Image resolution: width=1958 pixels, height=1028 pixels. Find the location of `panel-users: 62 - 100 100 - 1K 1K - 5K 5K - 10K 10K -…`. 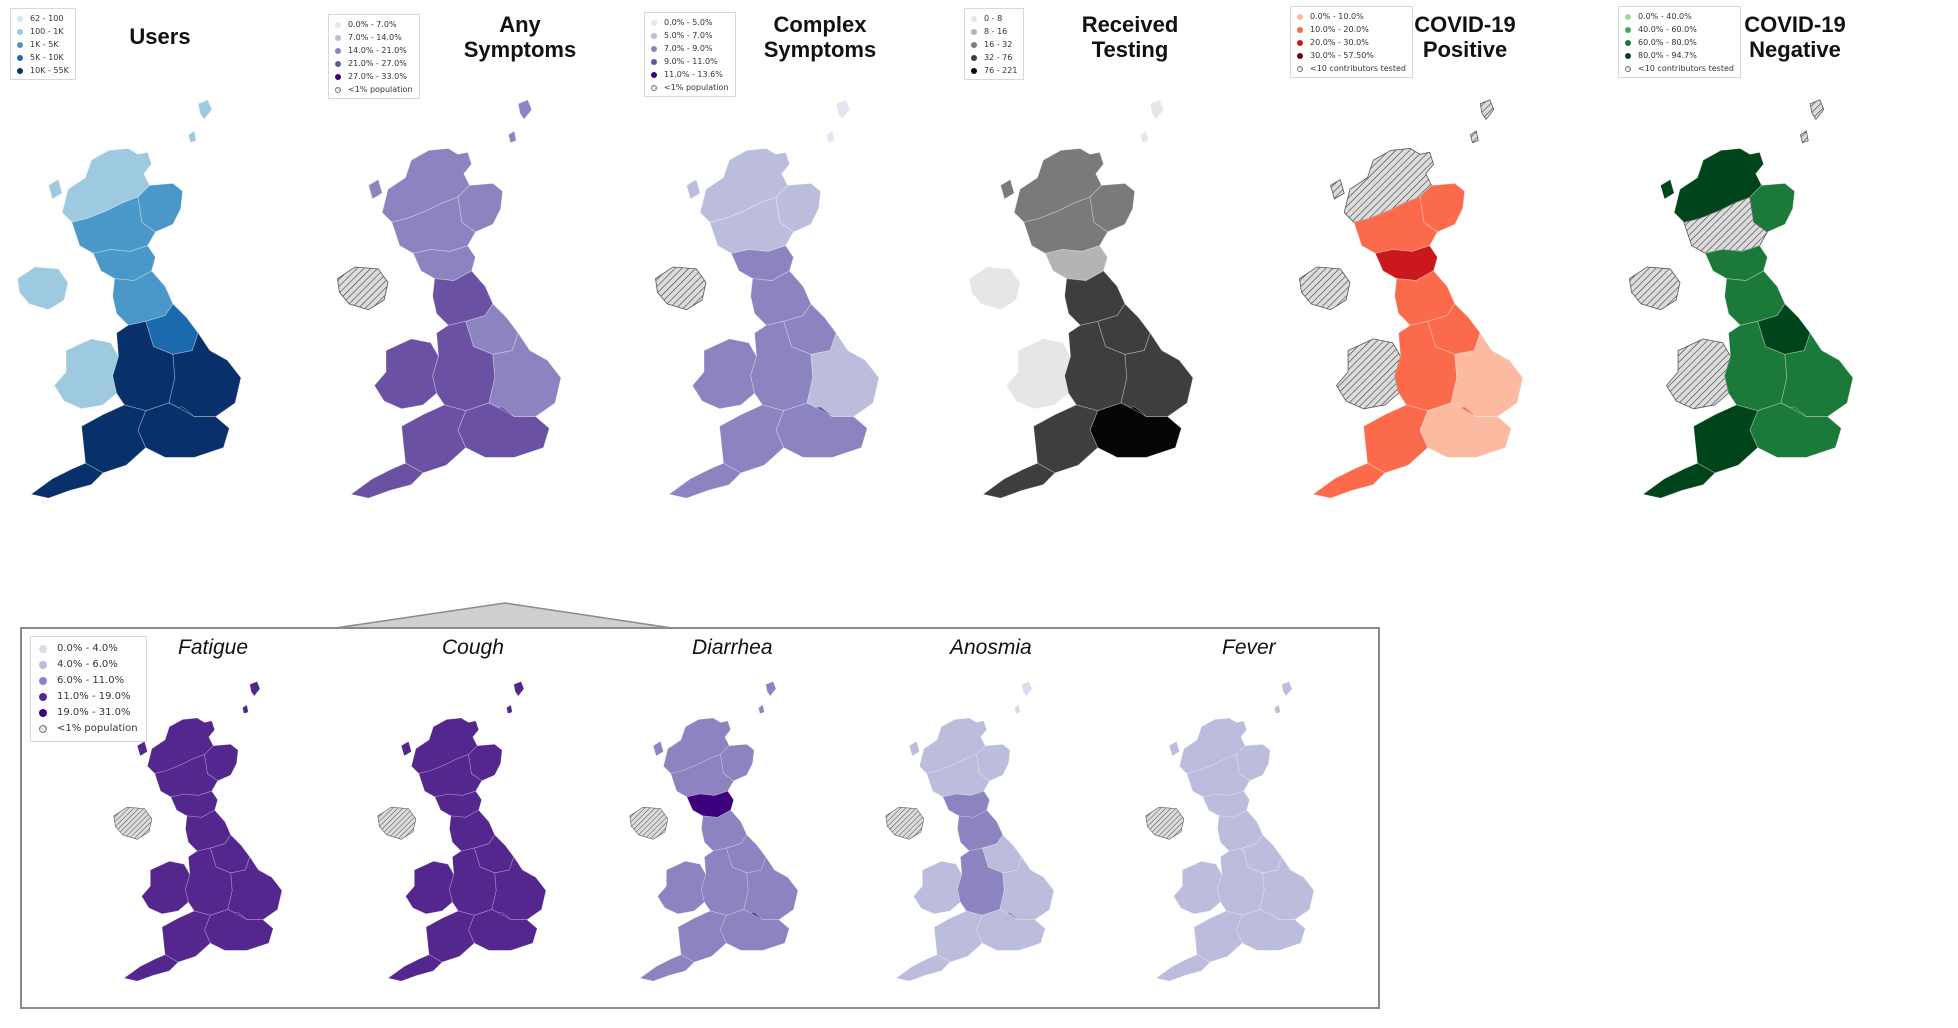

panel-users: 62 - 100 100 - 1K 1K - 5K 5K - 10K 10K -… is located at coordinates (160, 300).